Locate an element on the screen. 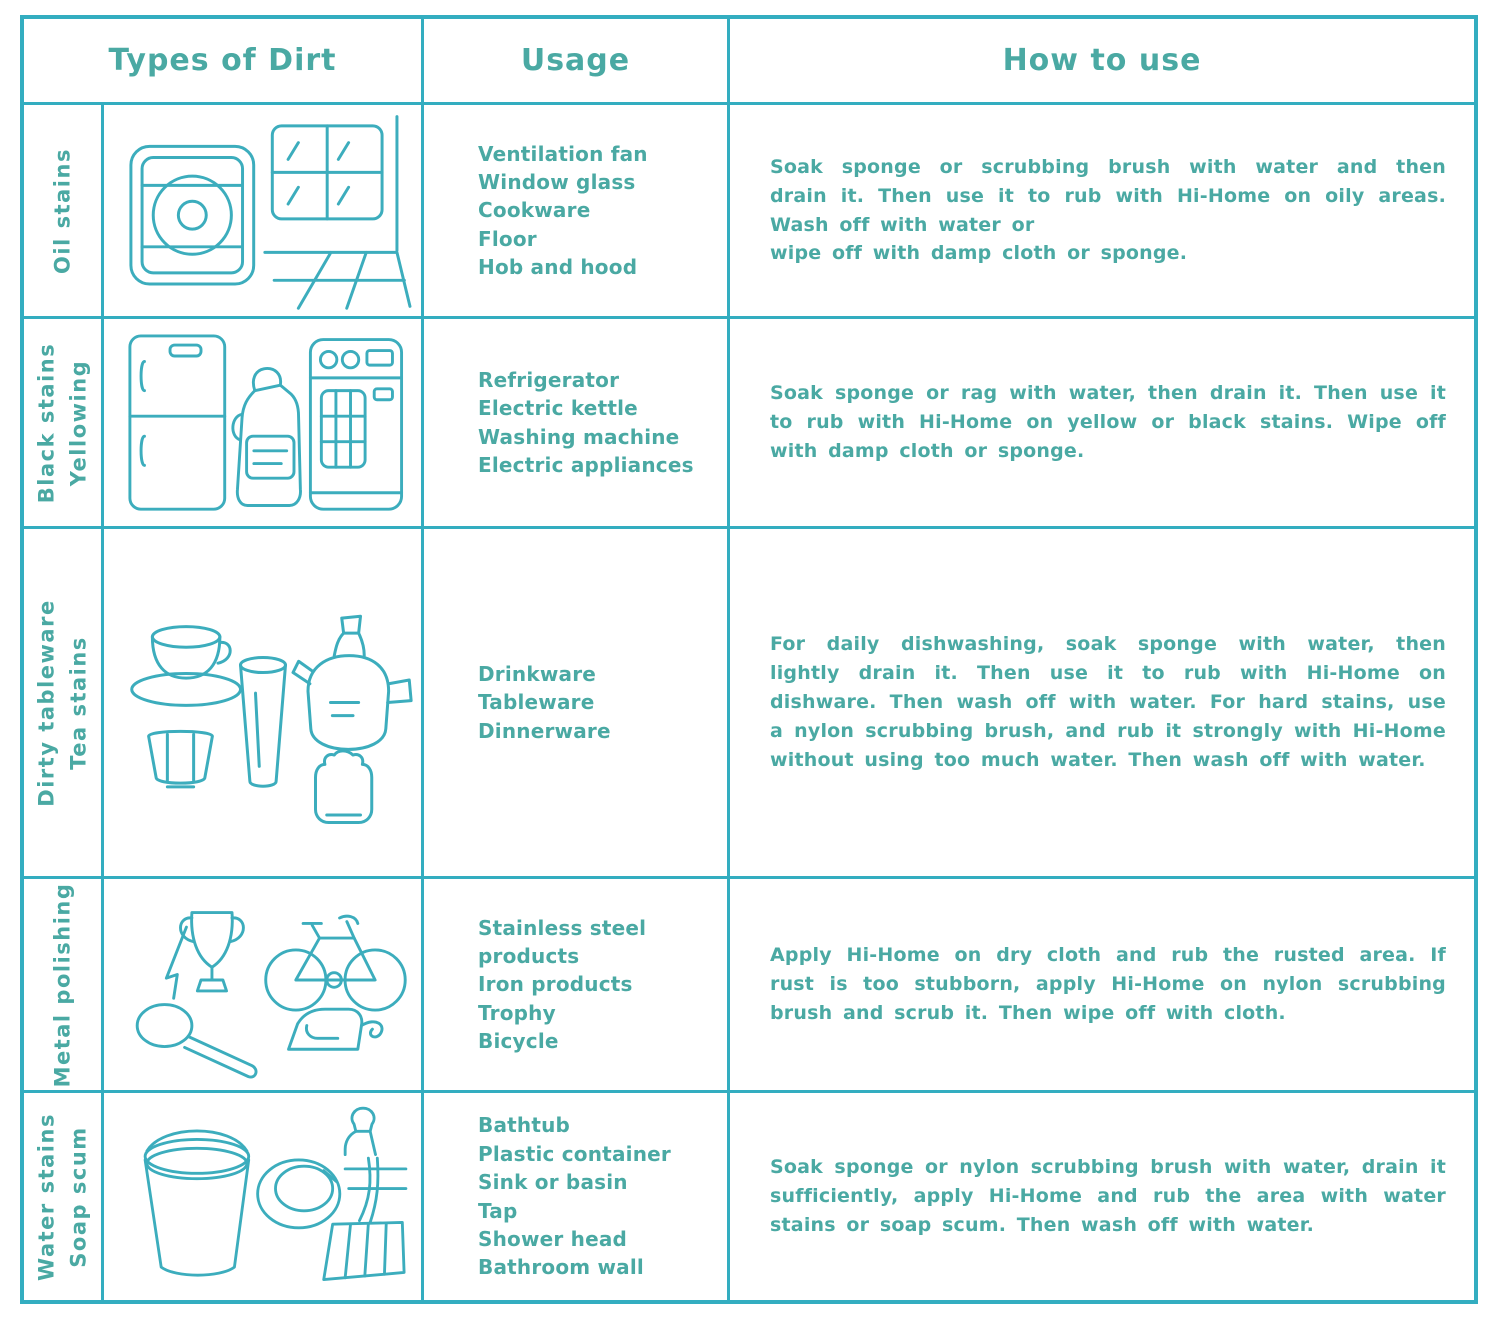 This screenshot has height=1322, width=1498. ventilation-fan-and-window-icon is located at coordinates (269, 212).